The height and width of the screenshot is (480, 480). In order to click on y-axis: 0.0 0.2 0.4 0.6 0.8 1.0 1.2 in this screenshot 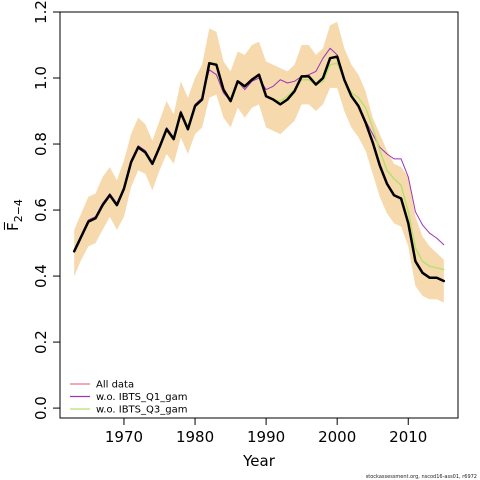, I will do `click(46, 210)`.